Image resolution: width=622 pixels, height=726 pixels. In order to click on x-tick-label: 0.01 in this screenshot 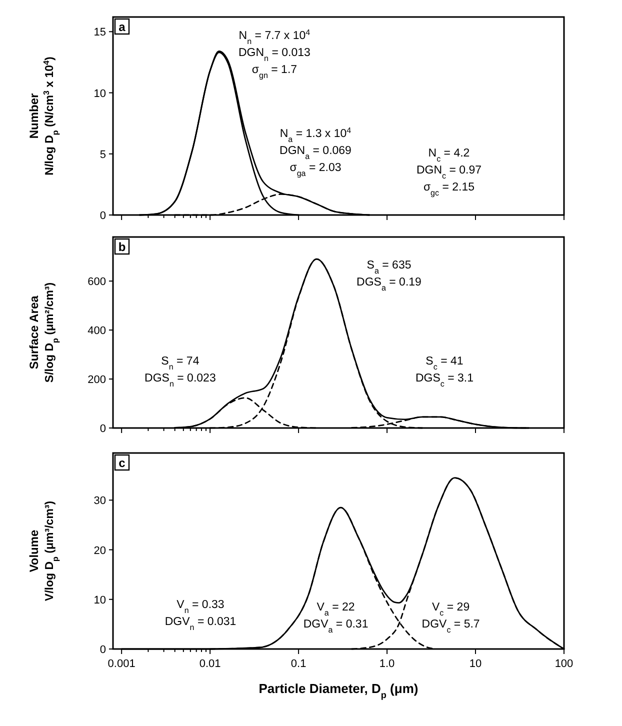, I will do `click(210, 664)`.